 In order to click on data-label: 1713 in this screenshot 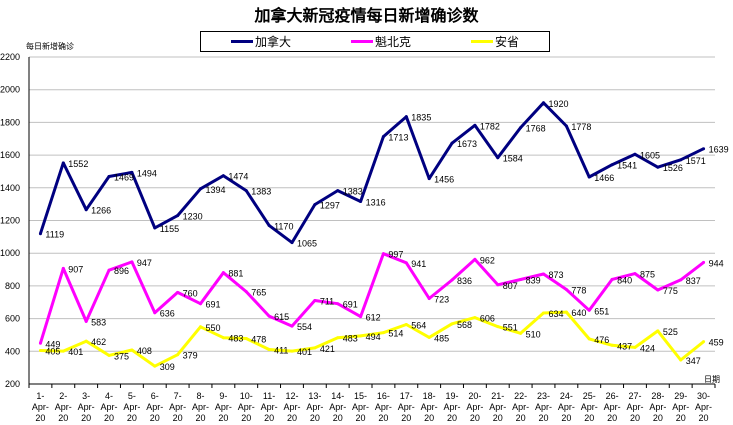, I will do `click(398, 138)`.